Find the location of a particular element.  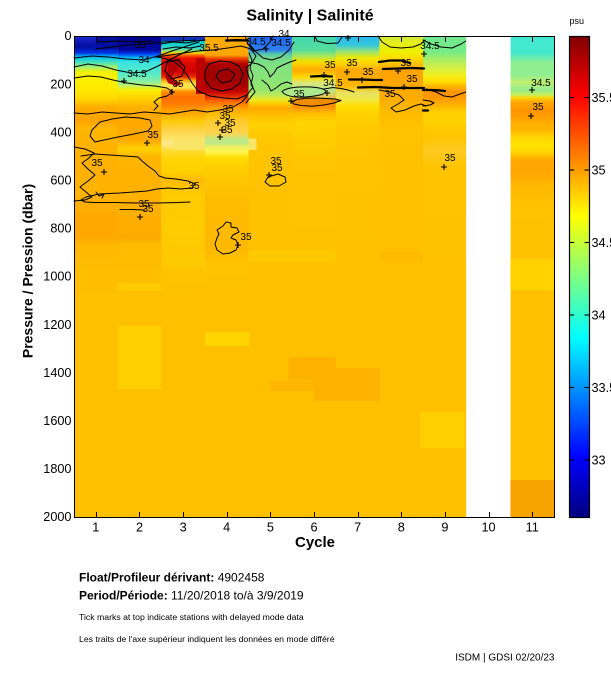

svg-text: 10 is located at coordinates (488, 528).